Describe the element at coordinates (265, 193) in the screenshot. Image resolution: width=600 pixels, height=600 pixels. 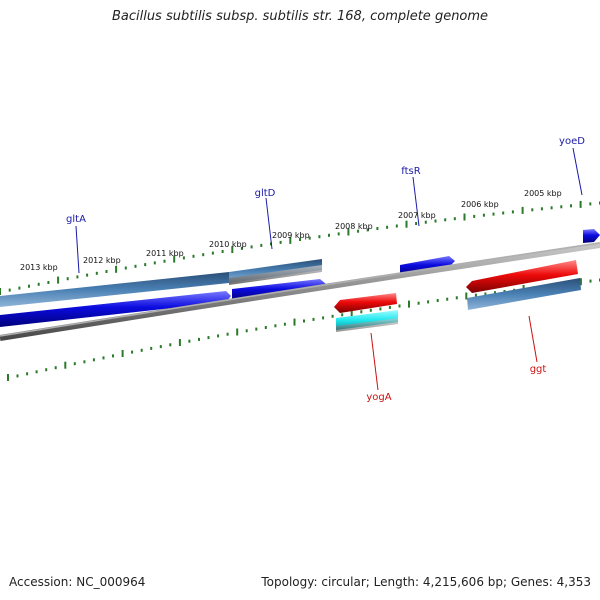
I see `gene-label-gltD: gltD` at that location.